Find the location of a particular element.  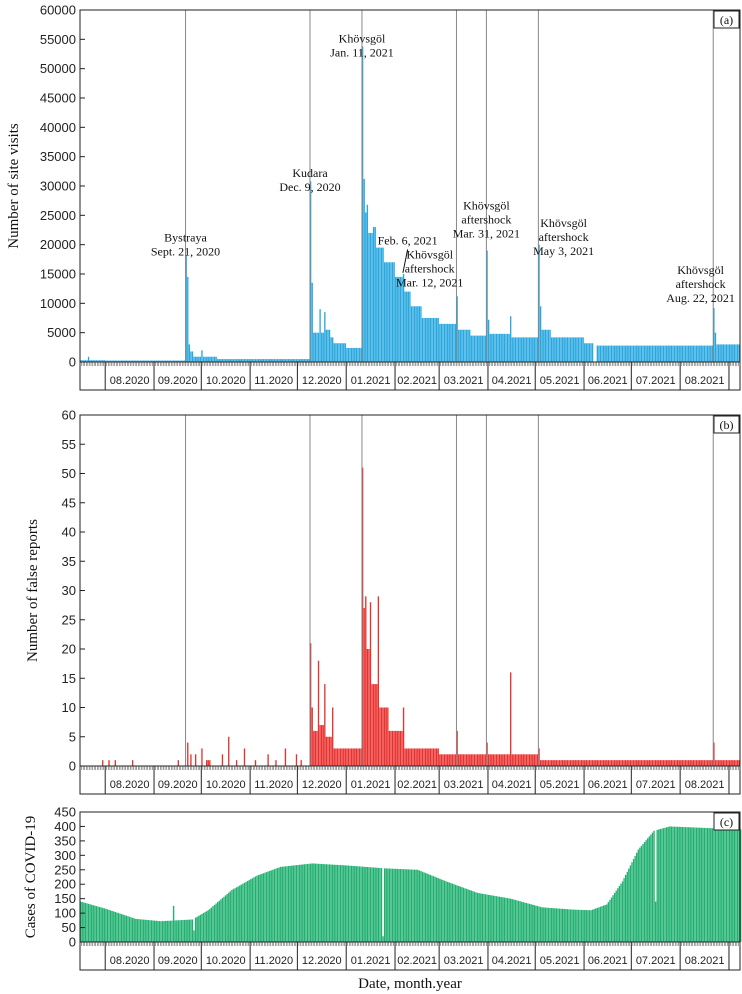

y-tick-label: 450 is located at coordinates (65, 812).